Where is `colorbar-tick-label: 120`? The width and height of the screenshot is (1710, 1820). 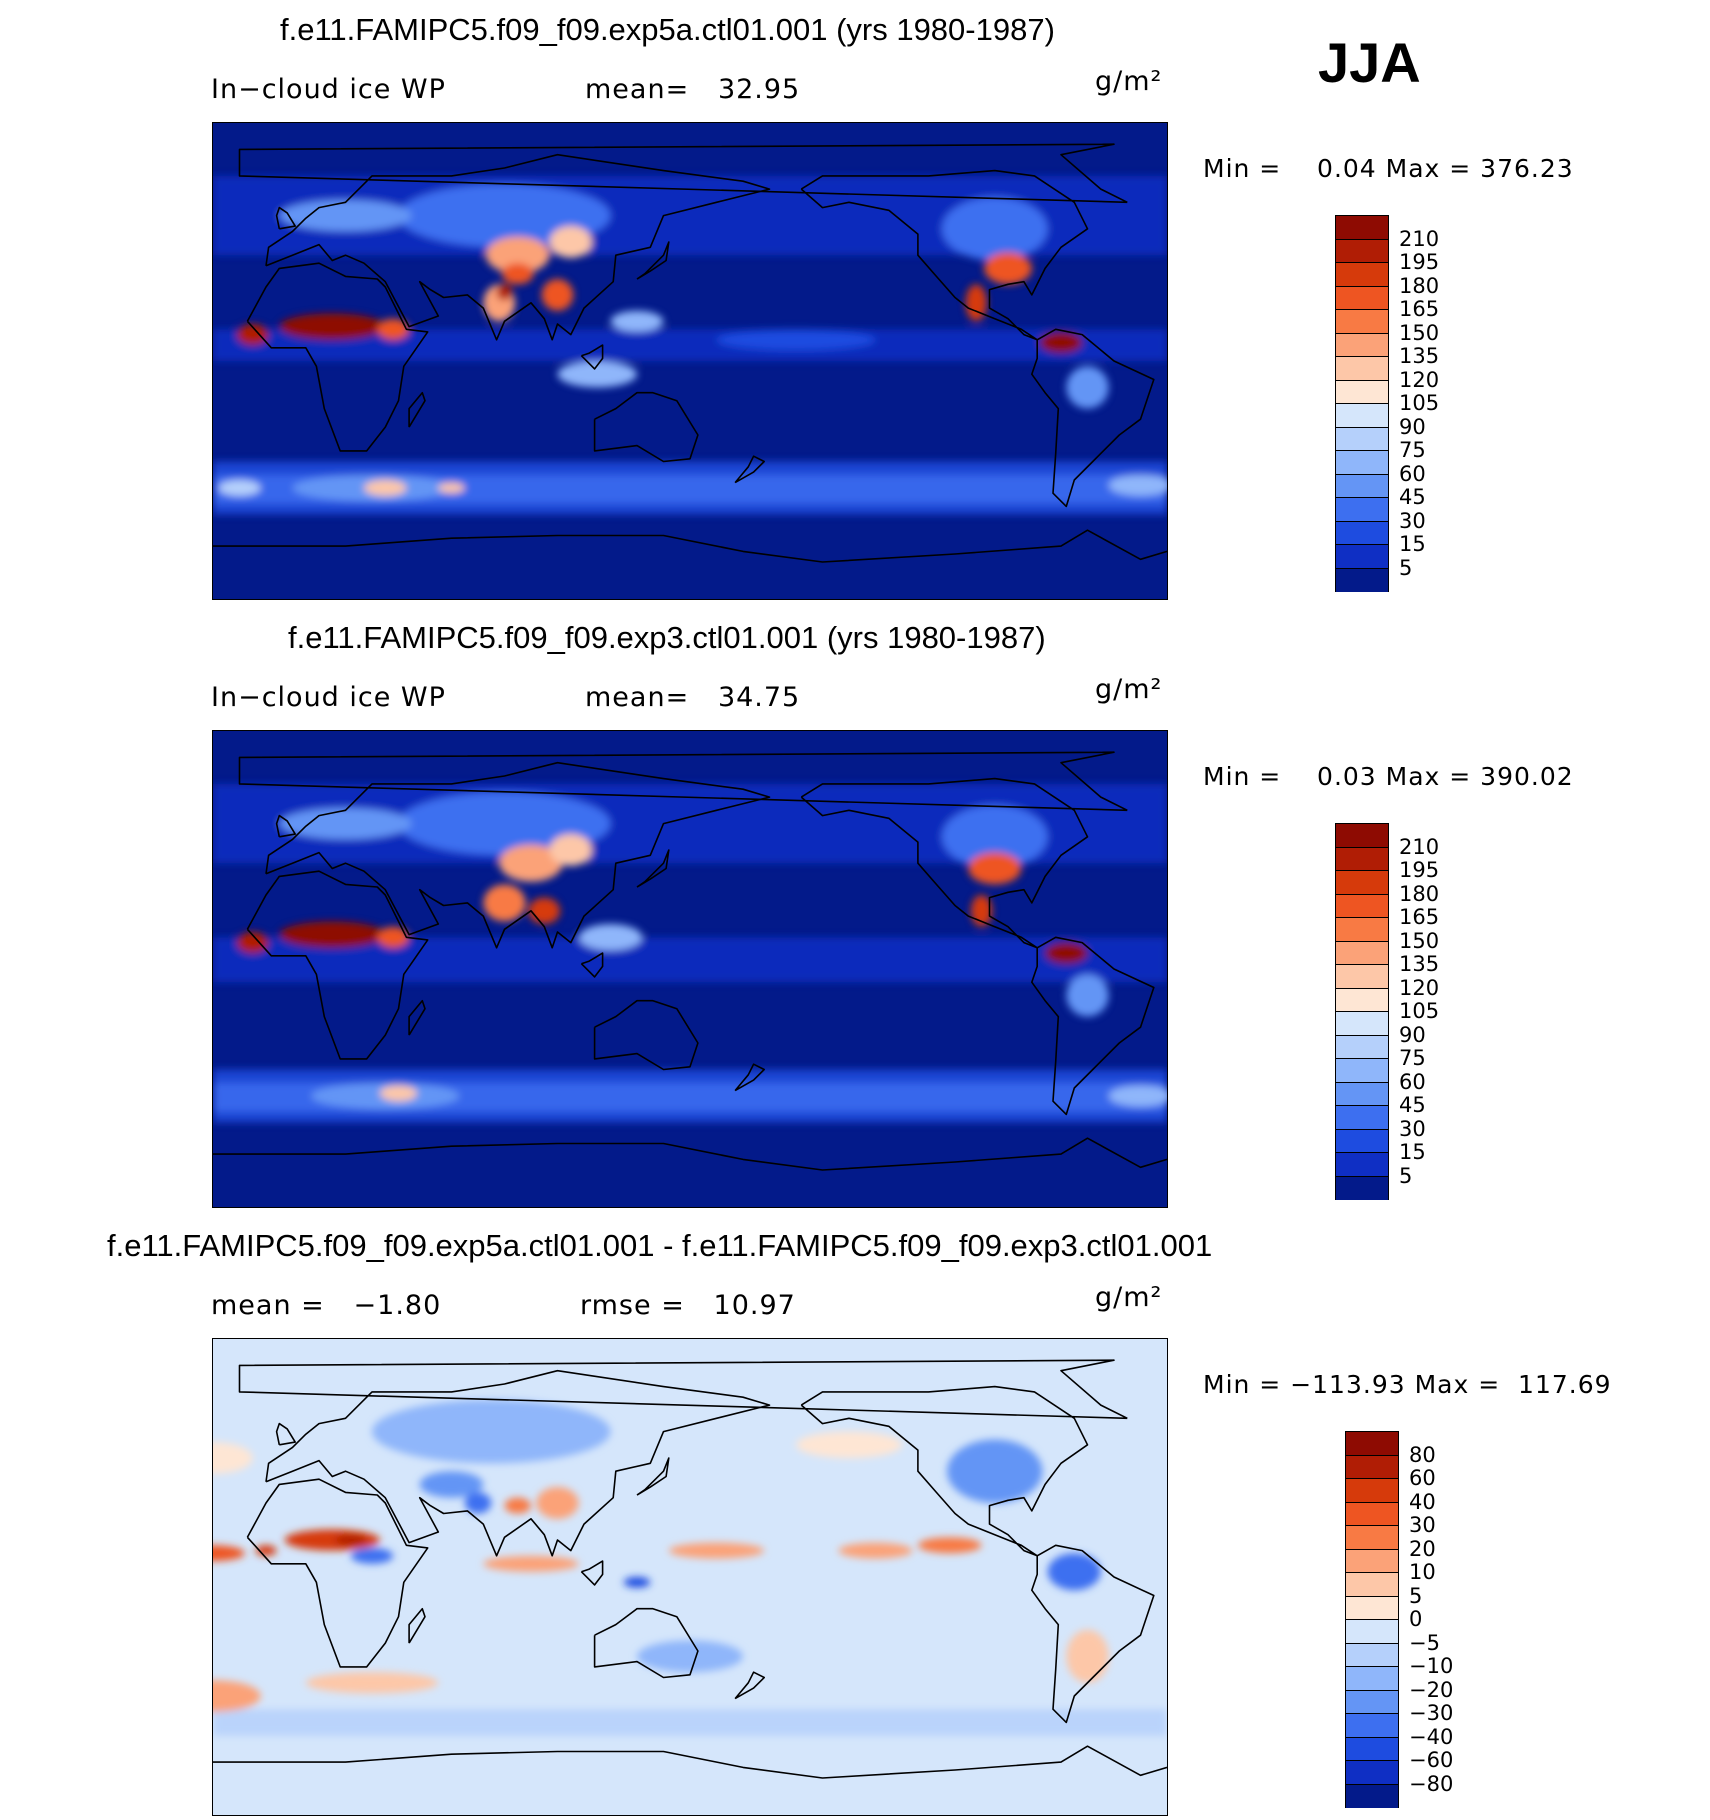 colorbar-tick-label: 120 is located at coordinates (1419, 379).